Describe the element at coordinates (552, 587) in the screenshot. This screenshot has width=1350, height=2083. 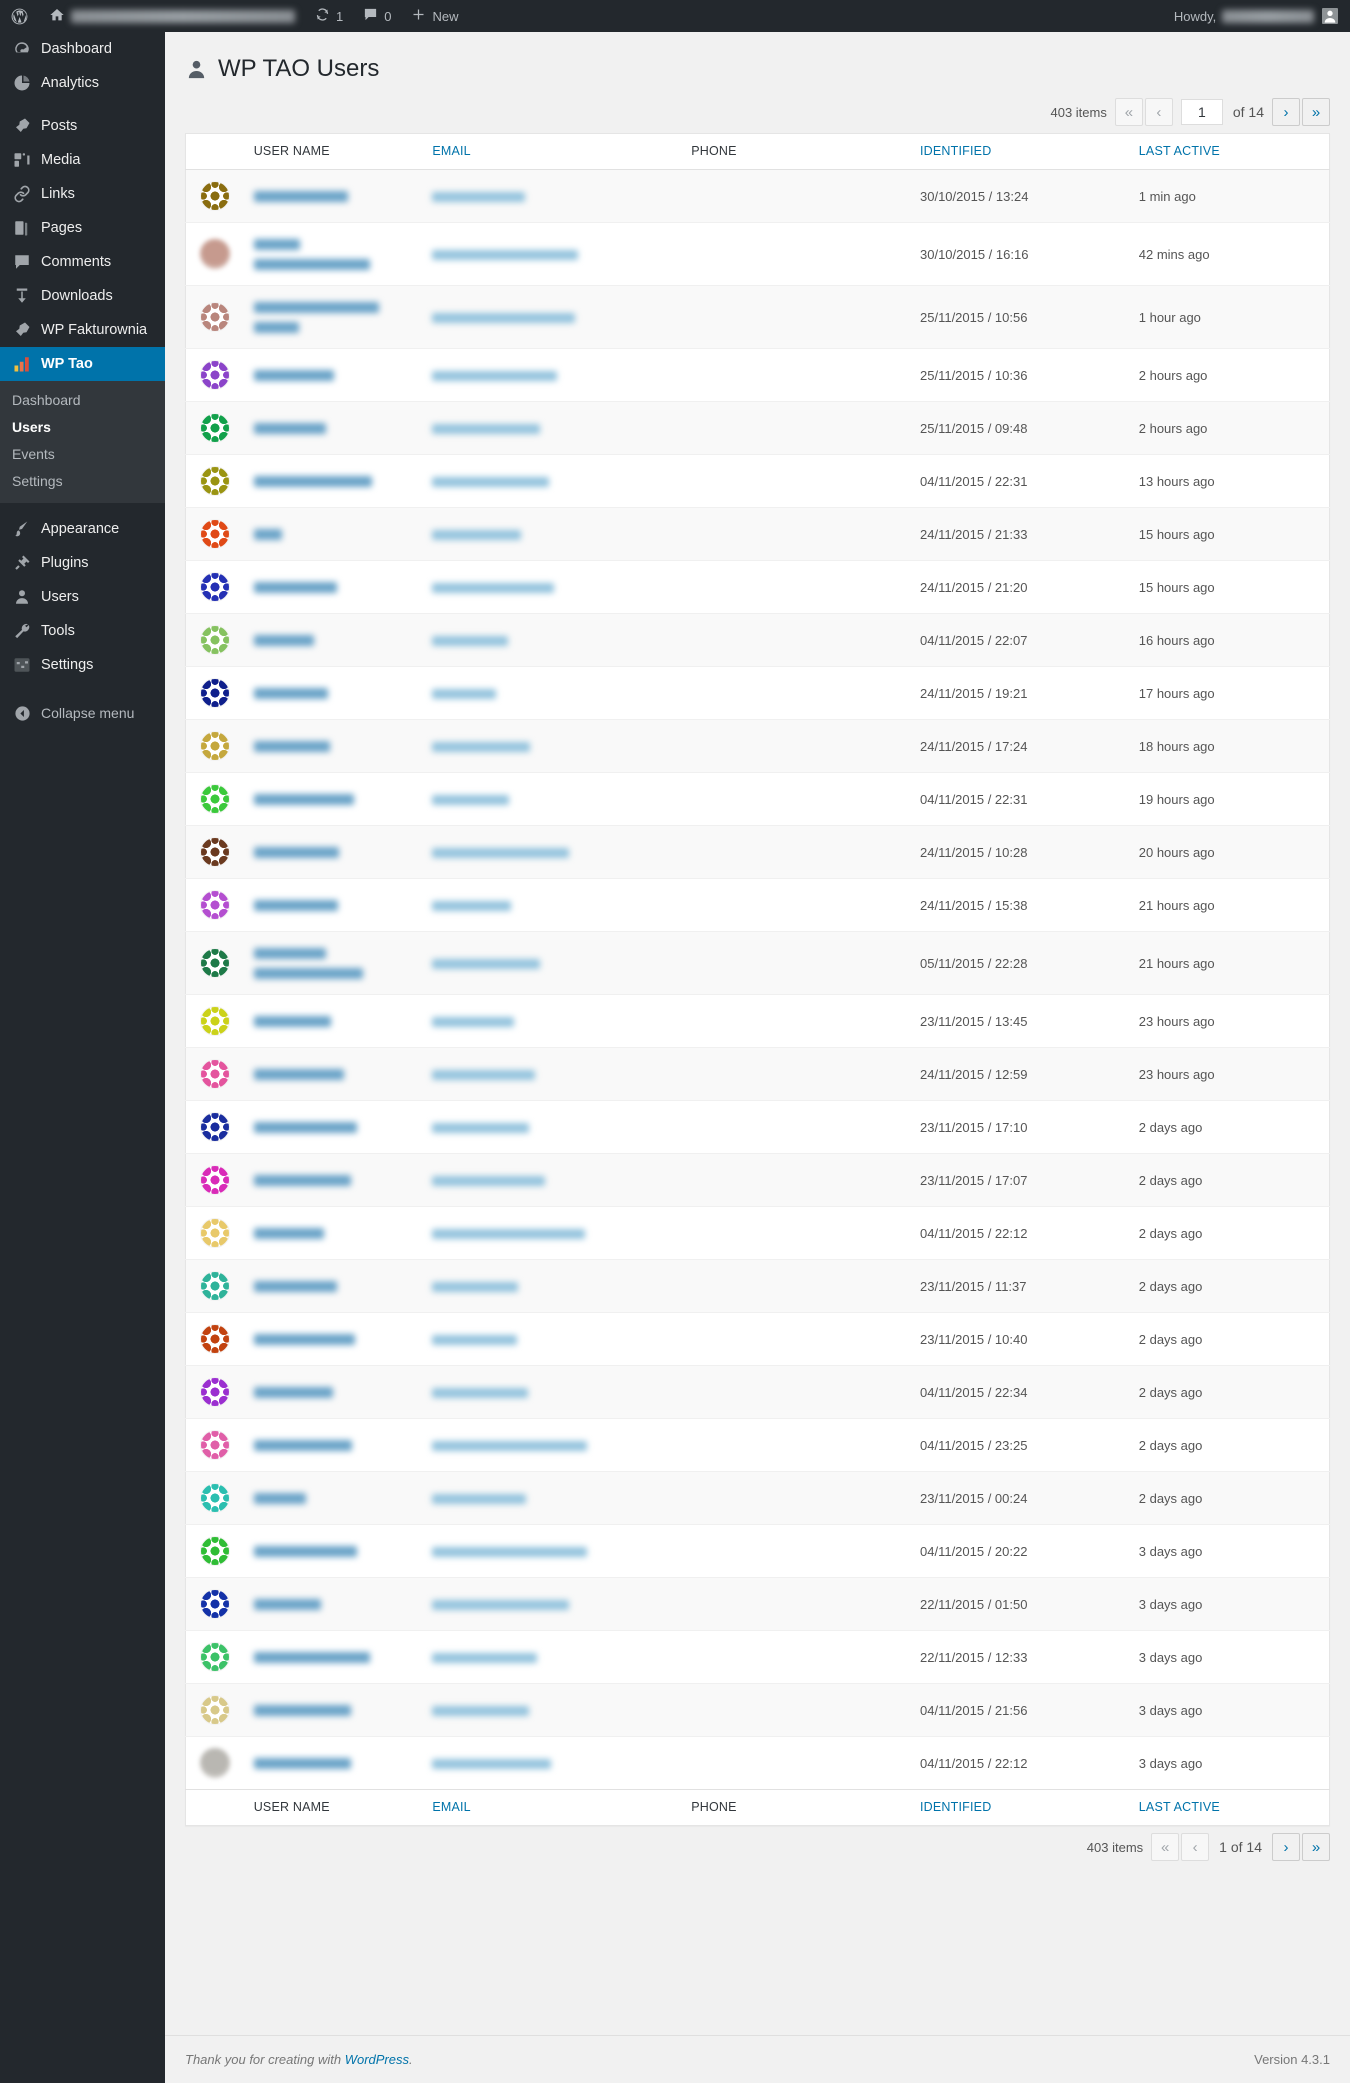
I see `email-cell: zarekaurszula@gmail.com` at that location.